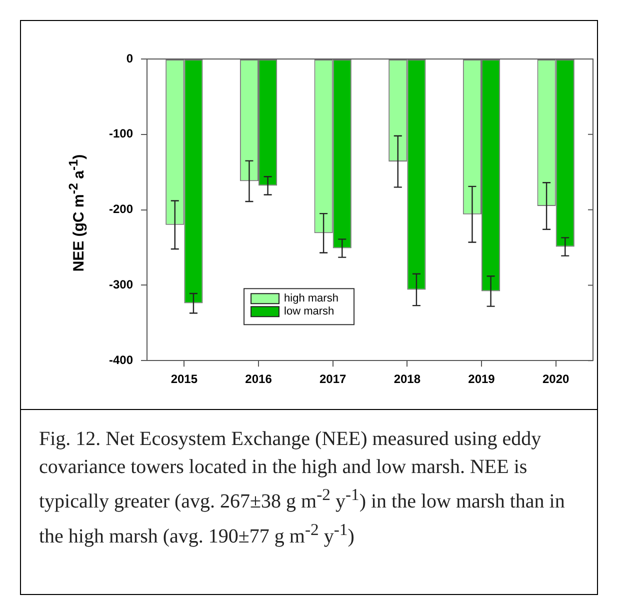 This screenshot has height=612, width=620. I want to click on x-tick-label: 2017, so click(333, 379).